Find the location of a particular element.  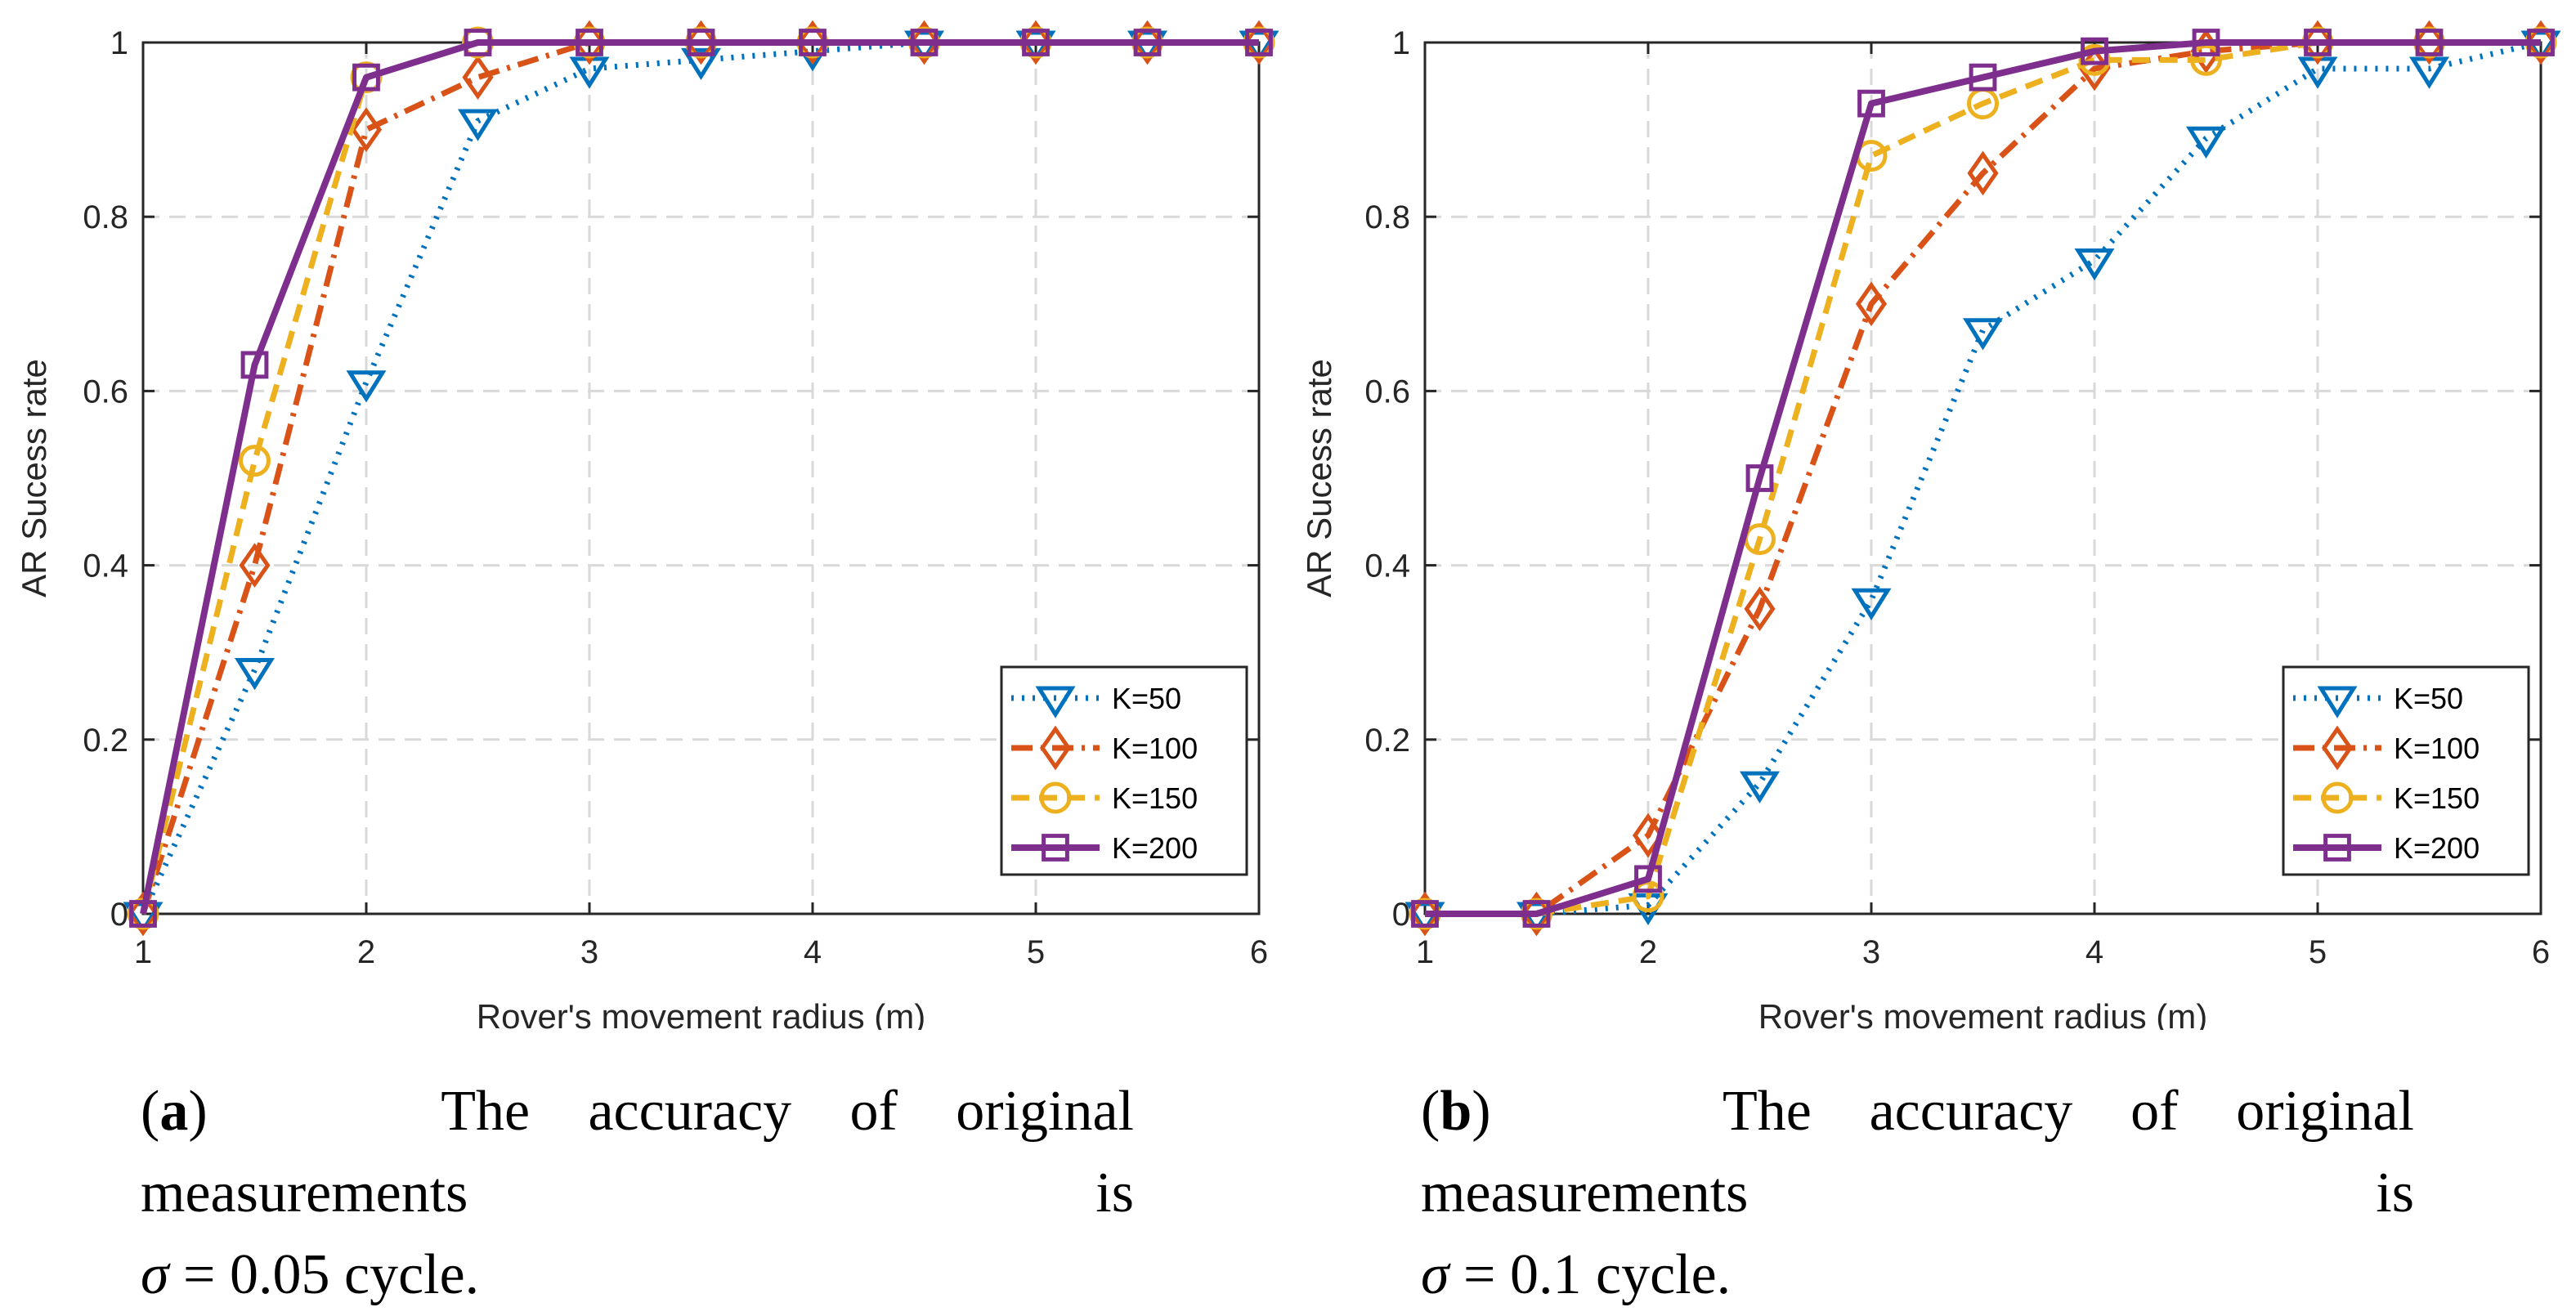

y-axis-label: AR Sucess rate is located at coordinates (34, 479).